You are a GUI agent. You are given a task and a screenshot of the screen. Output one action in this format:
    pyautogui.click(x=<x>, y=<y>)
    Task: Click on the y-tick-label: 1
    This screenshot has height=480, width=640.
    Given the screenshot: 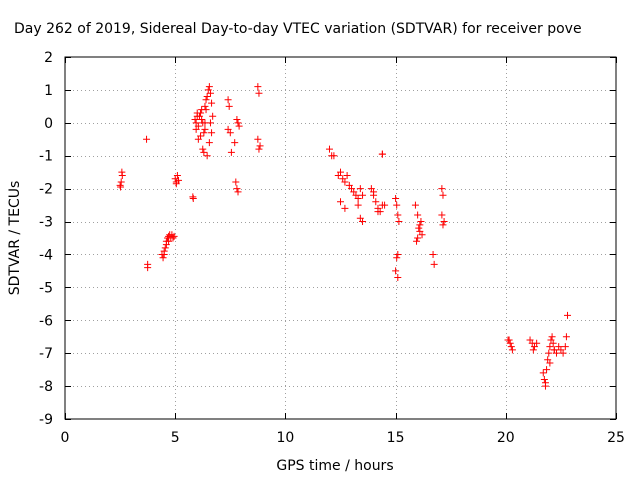 What is the action you would take?
    pyautogui.click(x=48, y=91)
    